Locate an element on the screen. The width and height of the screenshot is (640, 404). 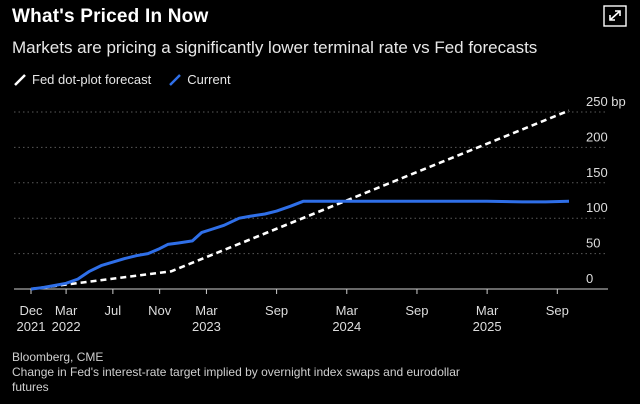
chart-title: What's Priced In Now is located at coordinates (110, 16).